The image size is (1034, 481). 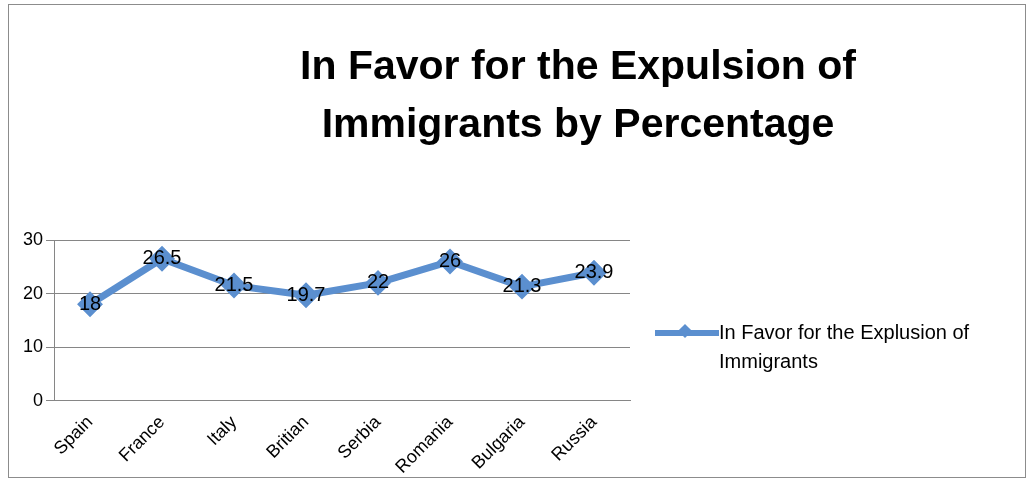 I want to click on legend-label: In Favor for the Explusion of Immigrants, so click(x=845, y=347).